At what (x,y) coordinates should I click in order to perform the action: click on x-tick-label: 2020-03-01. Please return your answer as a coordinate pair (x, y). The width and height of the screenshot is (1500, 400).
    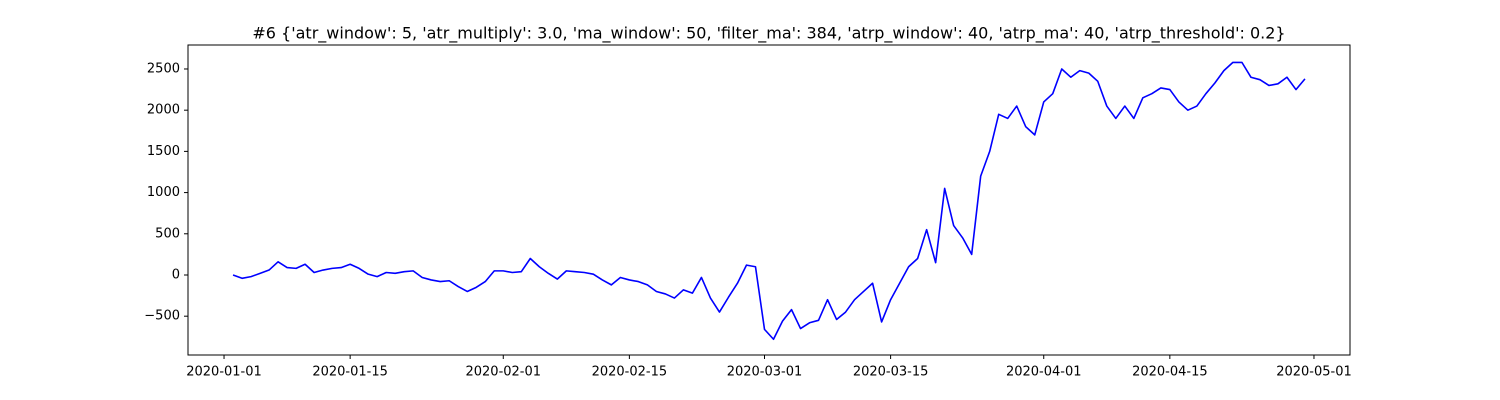
    Looking at the image, I should click on (765, 372).